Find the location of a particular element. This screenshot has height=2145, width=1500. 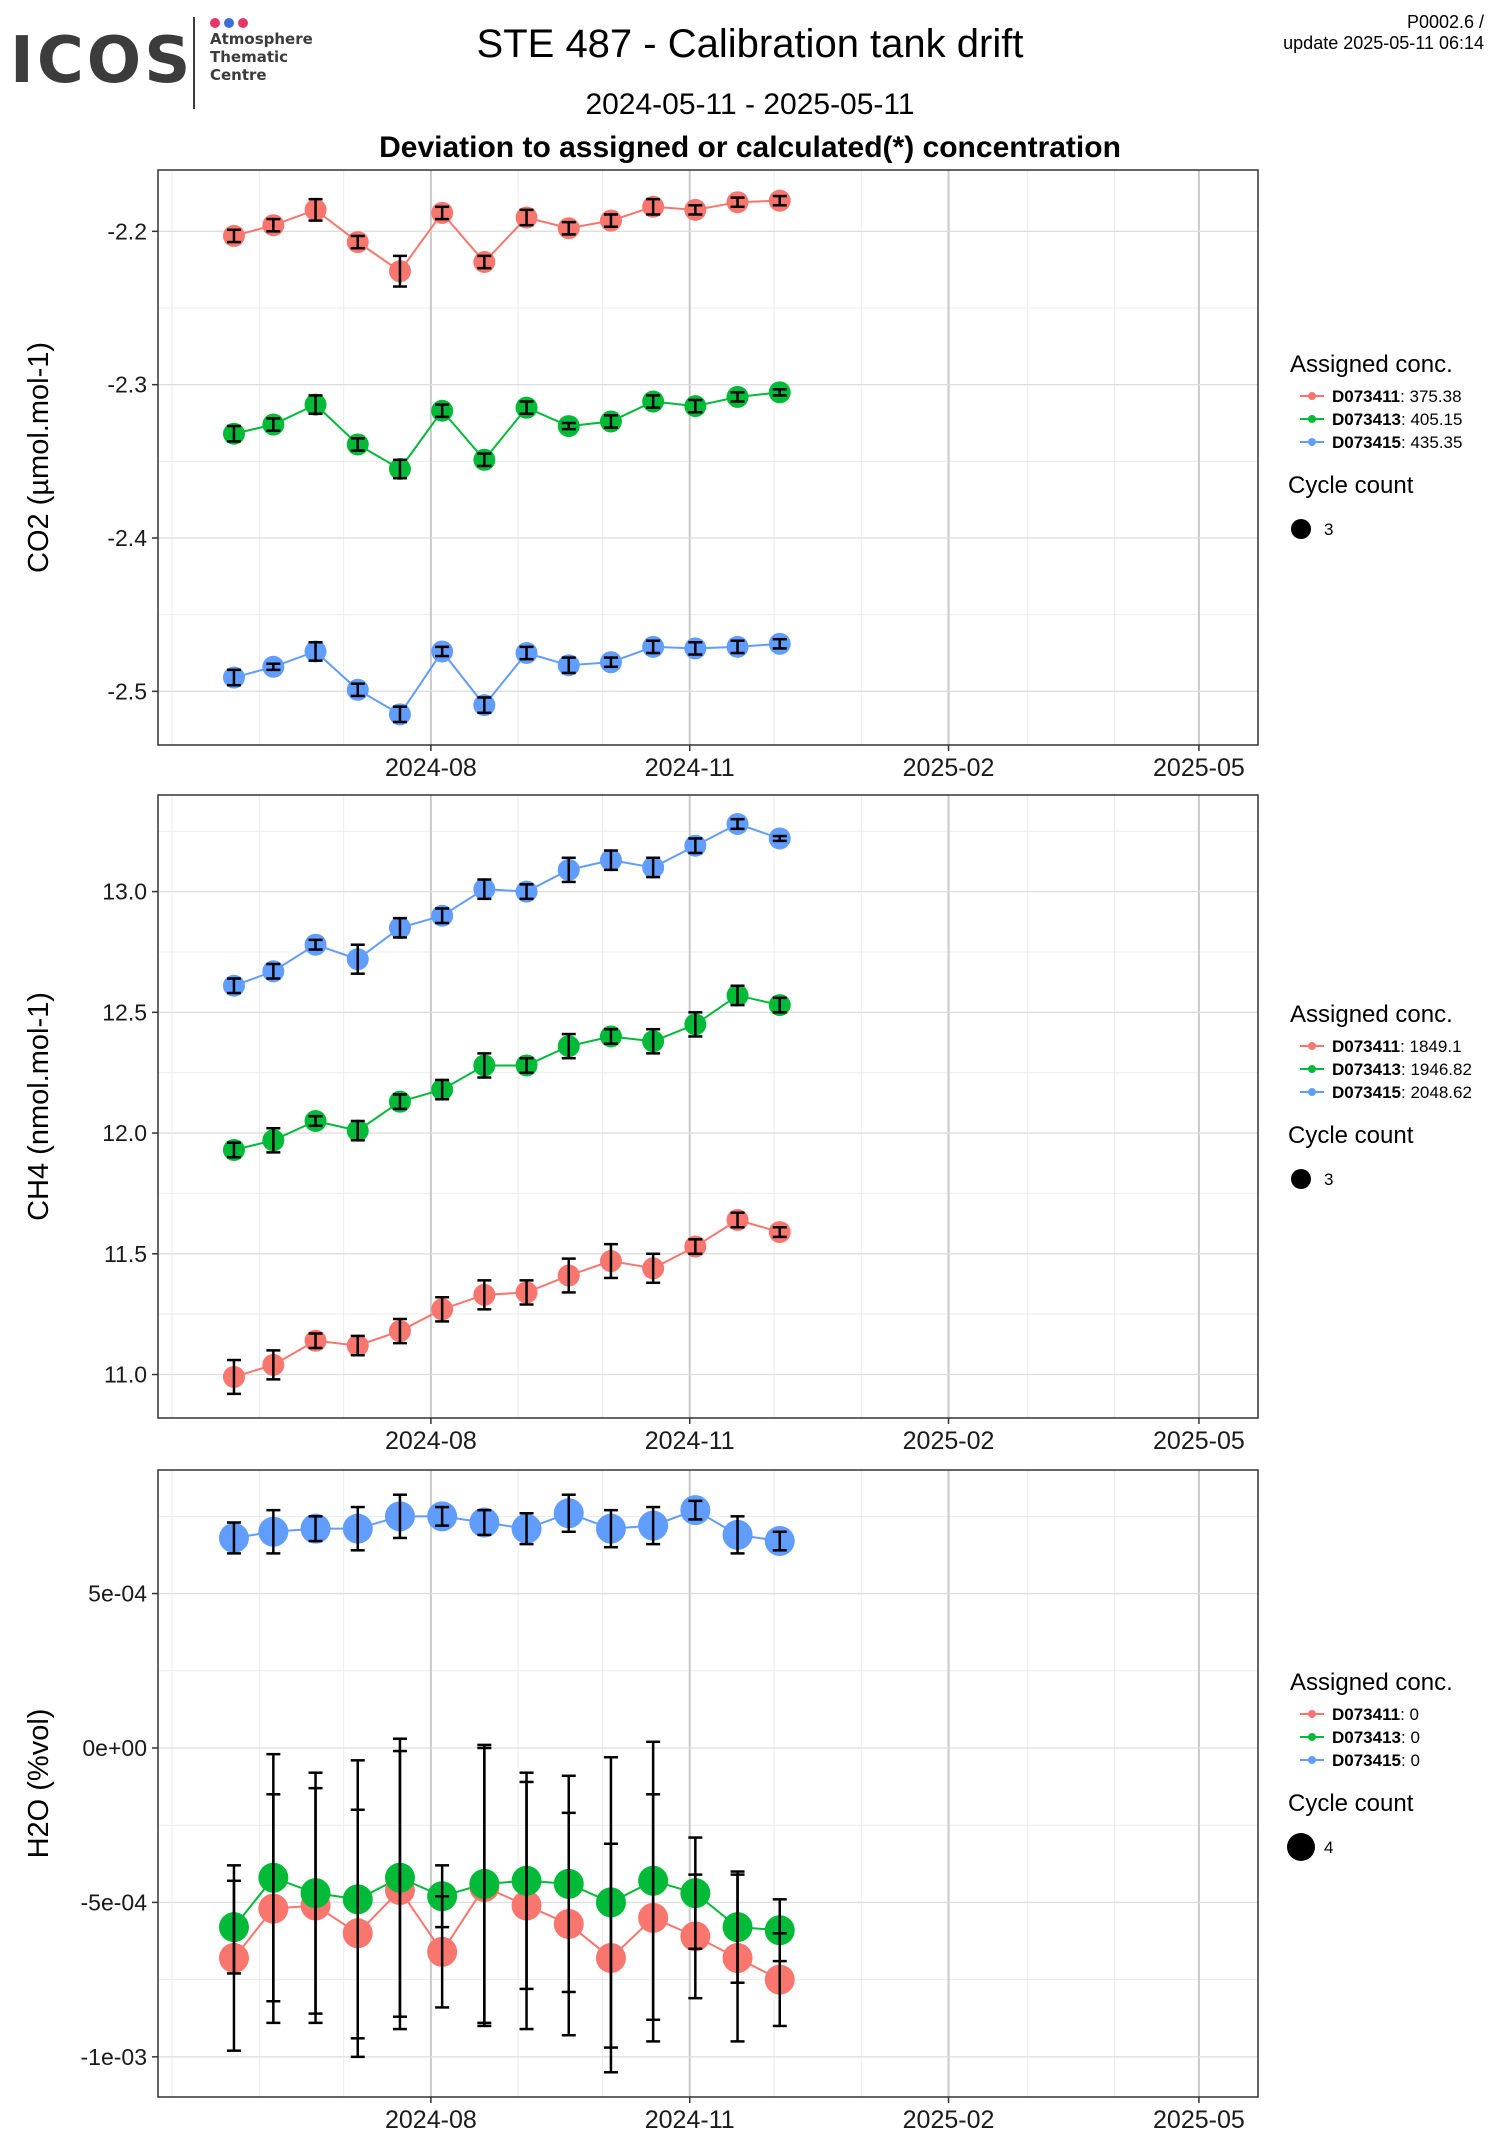

legend-entry-D073413: D073413: 0 is located at coordinates (1376, 1737).